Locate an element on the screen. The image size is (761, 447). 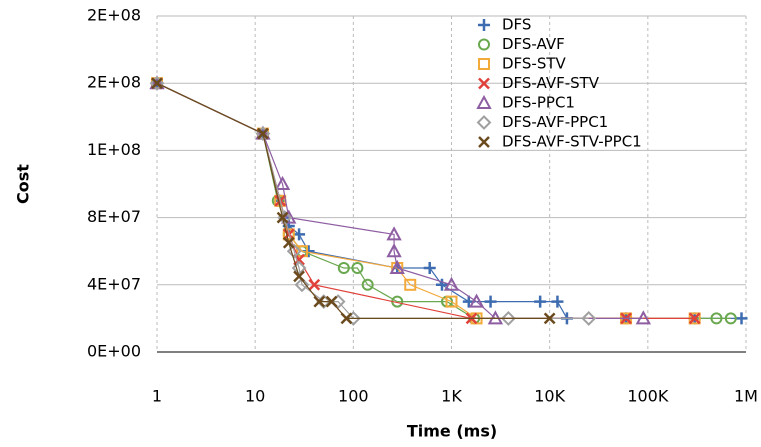
y-axis-title: Cost is located at coordinates (23, 184).